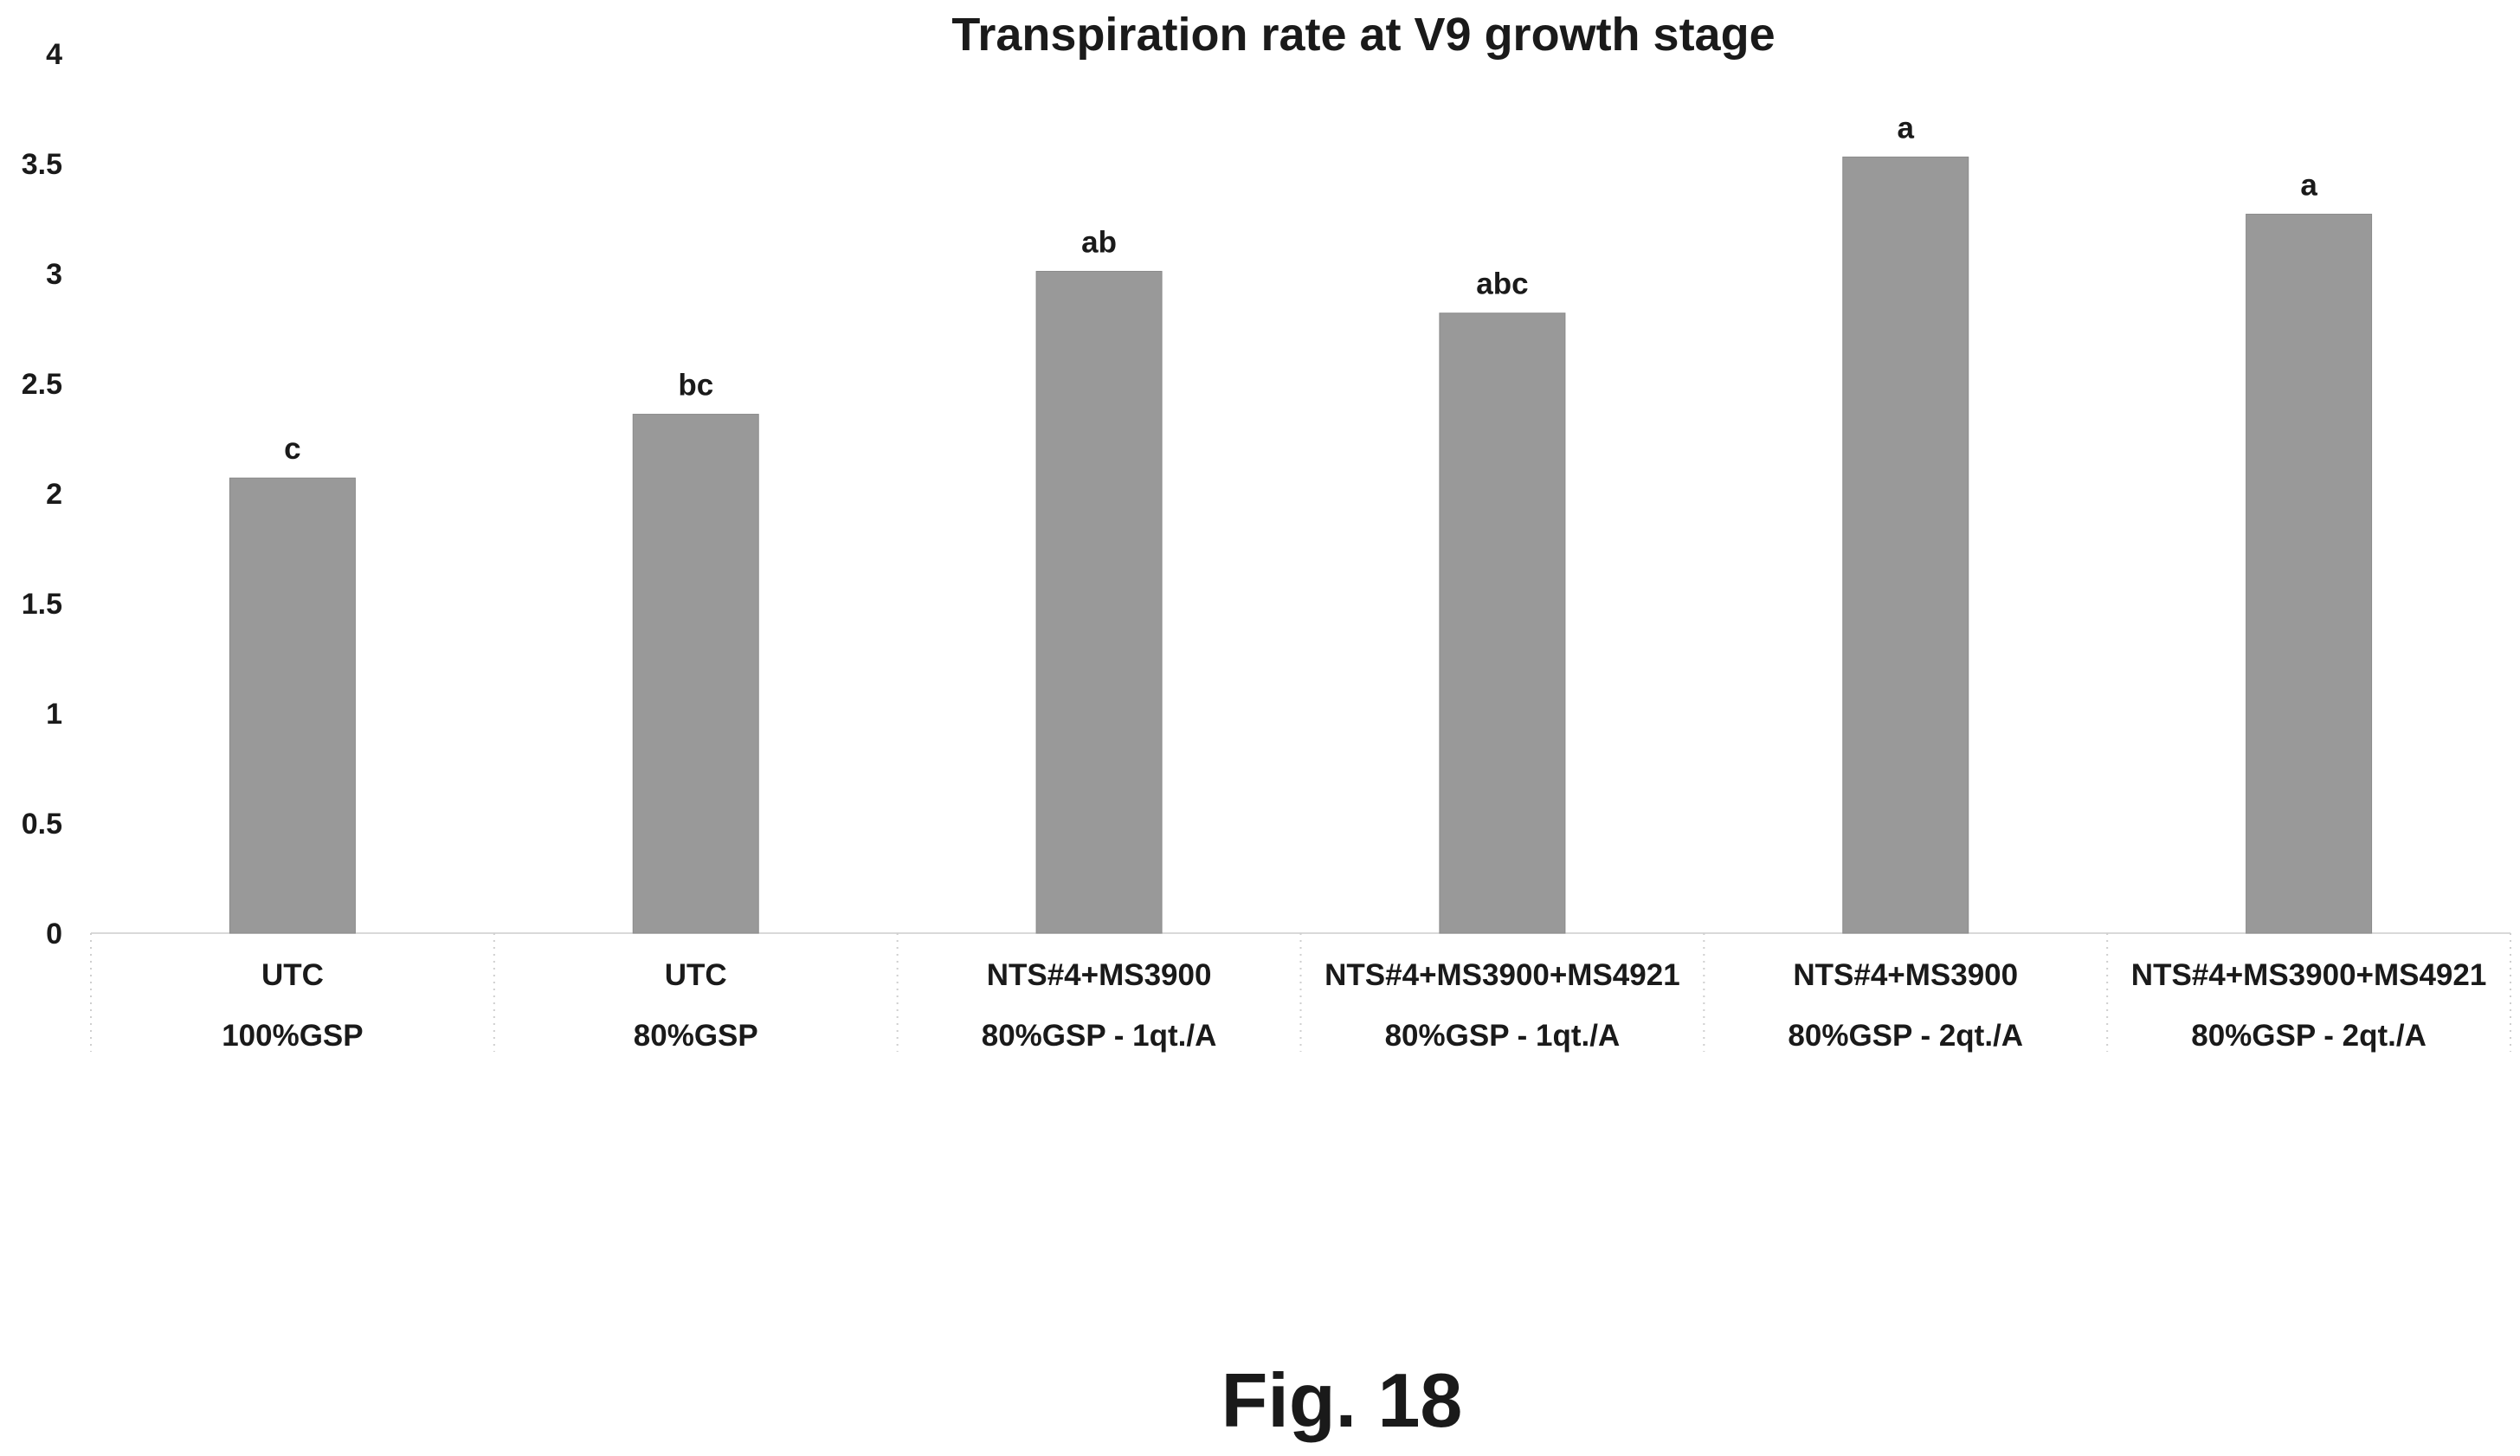 This screenshot has height=1456, width=2520. What do you see at coordinates (42, 384) in the screenshot?
I see `y-tick-label: 2.5` at bounding box center [42, 384].